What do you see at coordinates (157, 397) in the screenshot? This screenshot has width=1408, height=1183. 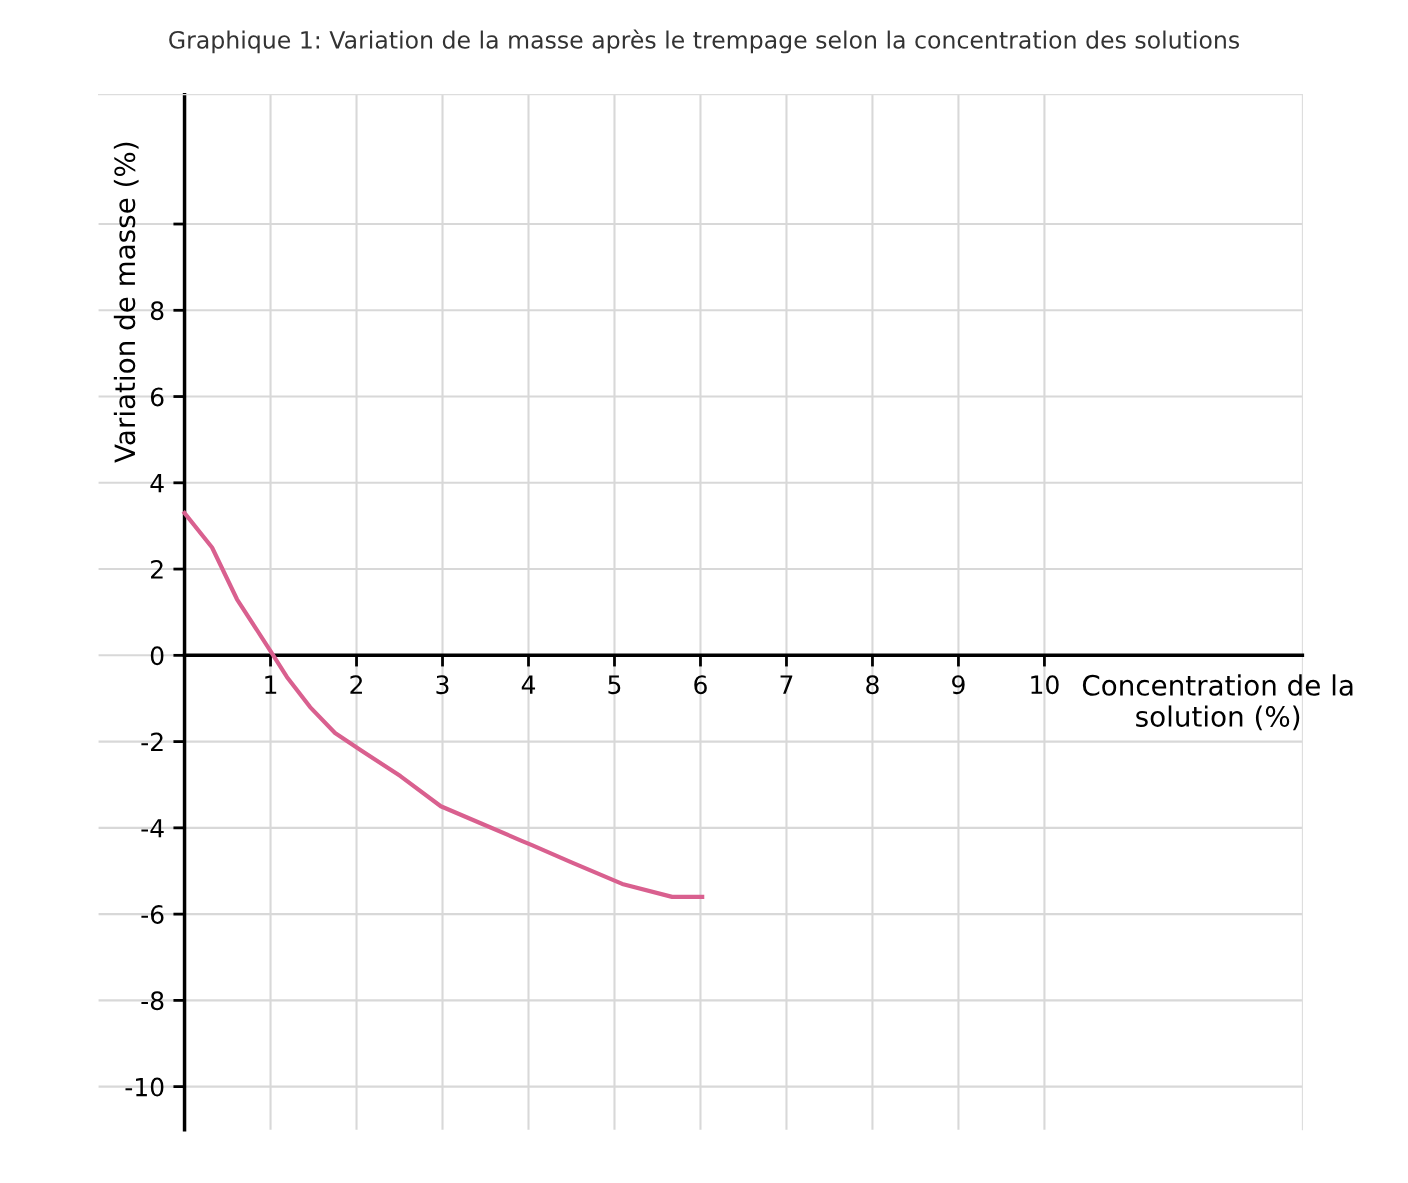 I see `y-tick-label: 6` at bounding box center [157, 397].